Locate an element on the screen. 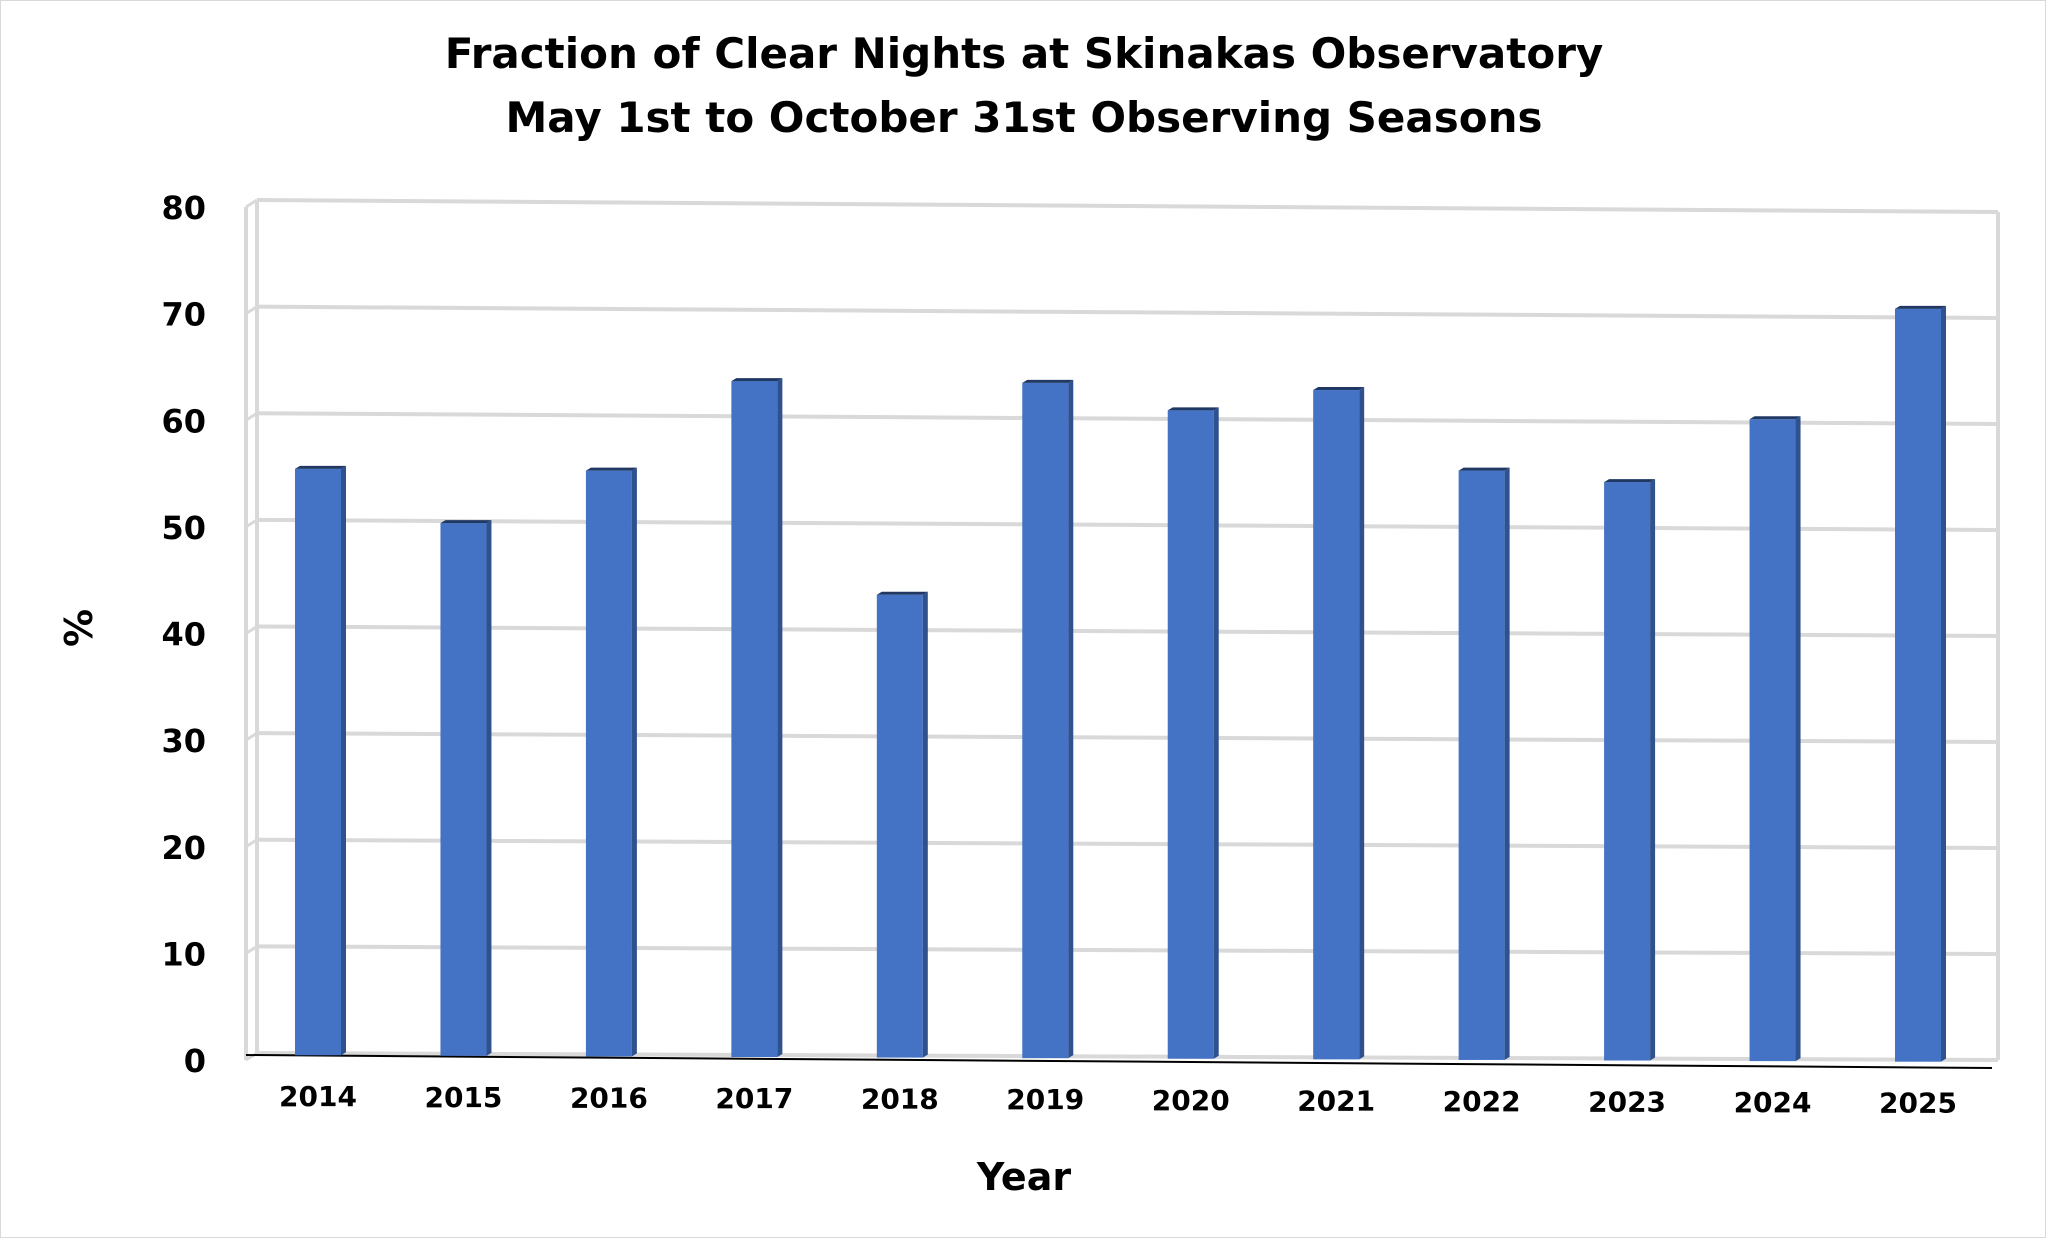 Image resolution: width=2048 pixels, height=1240 pixels. x-axis-label: Year is located at coordinates (1023, 1177).